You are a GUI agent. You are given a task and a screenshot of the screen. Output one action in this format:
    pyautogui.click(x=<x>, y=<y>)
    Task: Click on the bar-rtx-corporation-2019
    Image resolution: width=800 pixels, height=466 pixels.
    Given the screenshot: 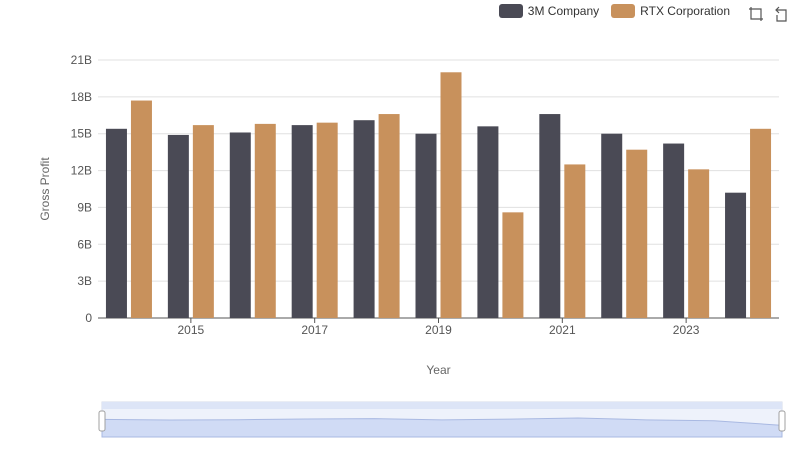 What is the action you would take?
    pyautogui.click(x=451, y=195)
    